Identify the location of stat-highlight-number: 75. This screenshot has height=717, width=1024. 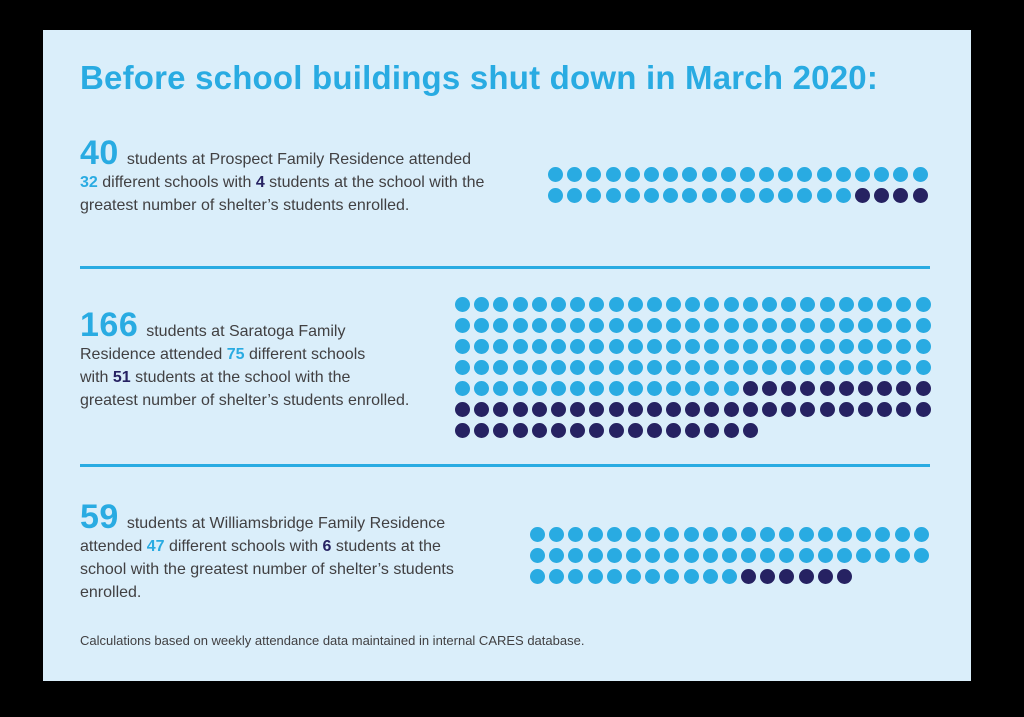
(235, 354).